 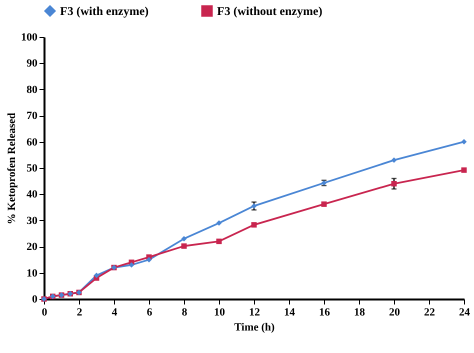 I want to click on y-tick-label: 40, so click(x=32, y=194).